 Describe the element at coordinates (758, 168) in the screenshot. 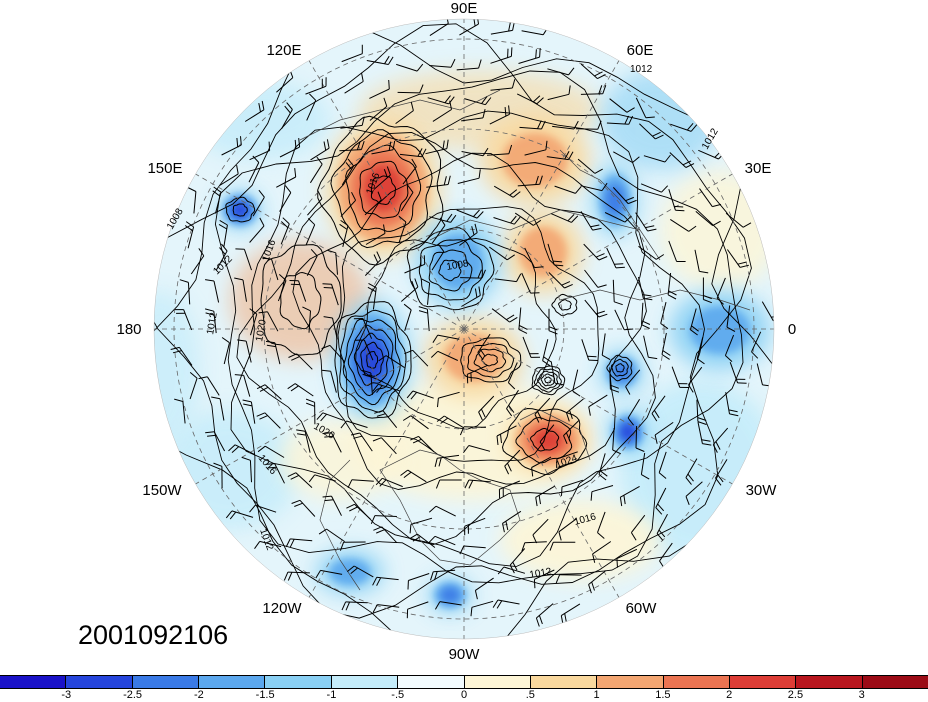

I see `lon-label-30e: 30E` at that location.